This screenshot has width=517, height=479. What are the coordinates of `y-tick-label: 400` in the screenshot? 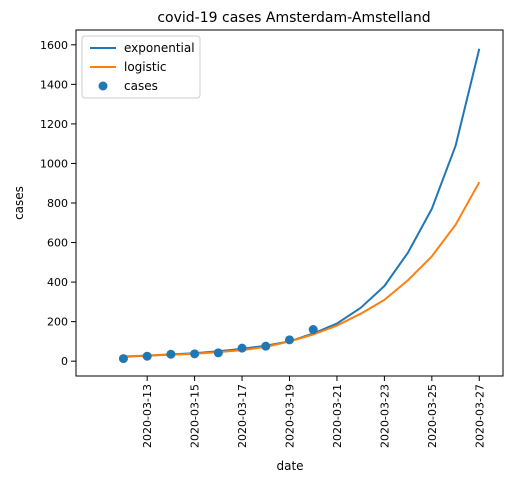 It's located at (57, 282).